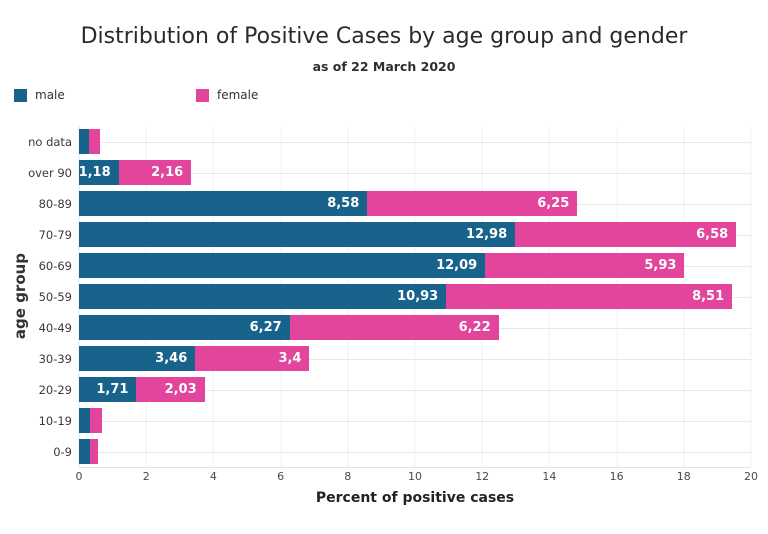 Image resolution: width=768 pixels, height=534 pixels. What do you see at coordinates (184, 327) in the screenshot?
I see `male-bar-segment: 6,27` at bounding box center [184, 327].